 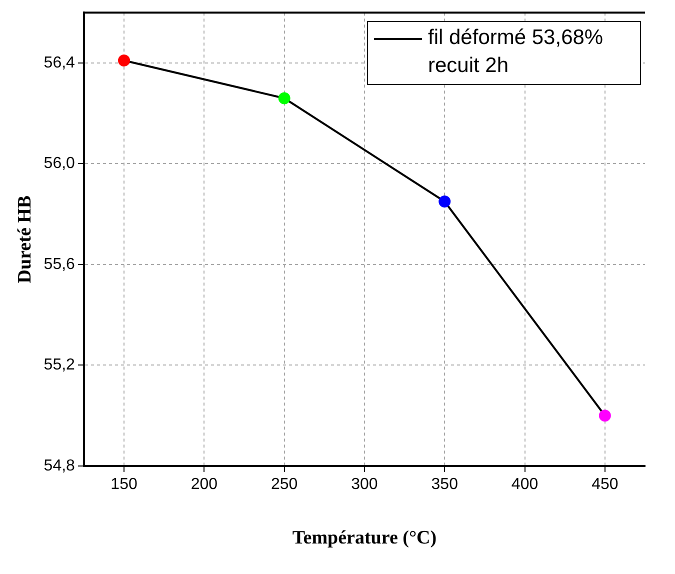 I want to click on x-tick-label: 300, so click(x=364, y=485).